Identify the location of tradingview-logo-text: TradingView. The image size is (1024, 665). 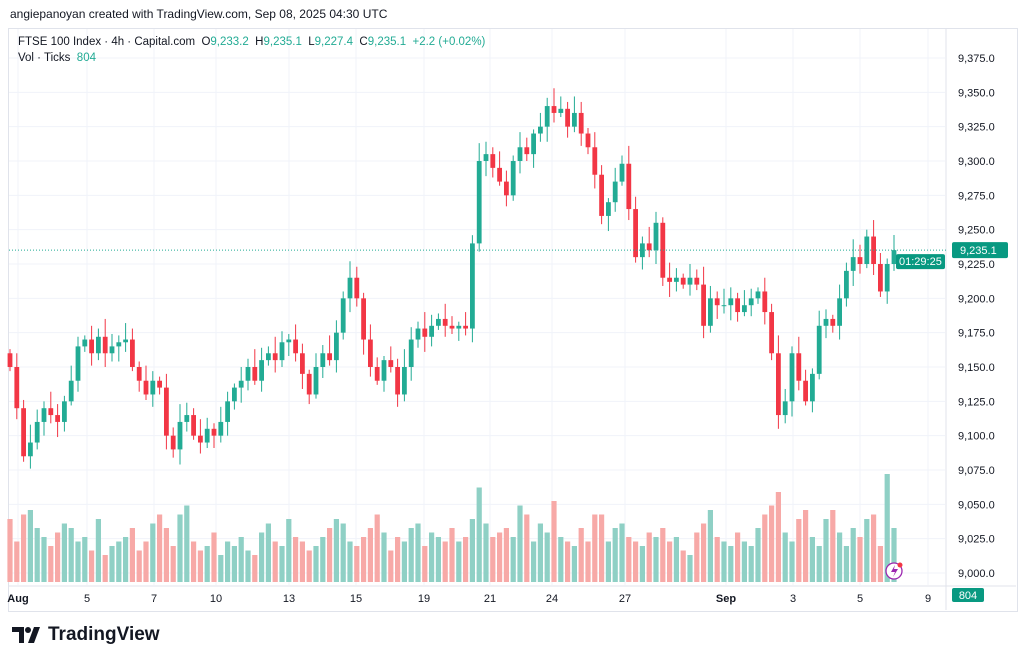
(104, 634).